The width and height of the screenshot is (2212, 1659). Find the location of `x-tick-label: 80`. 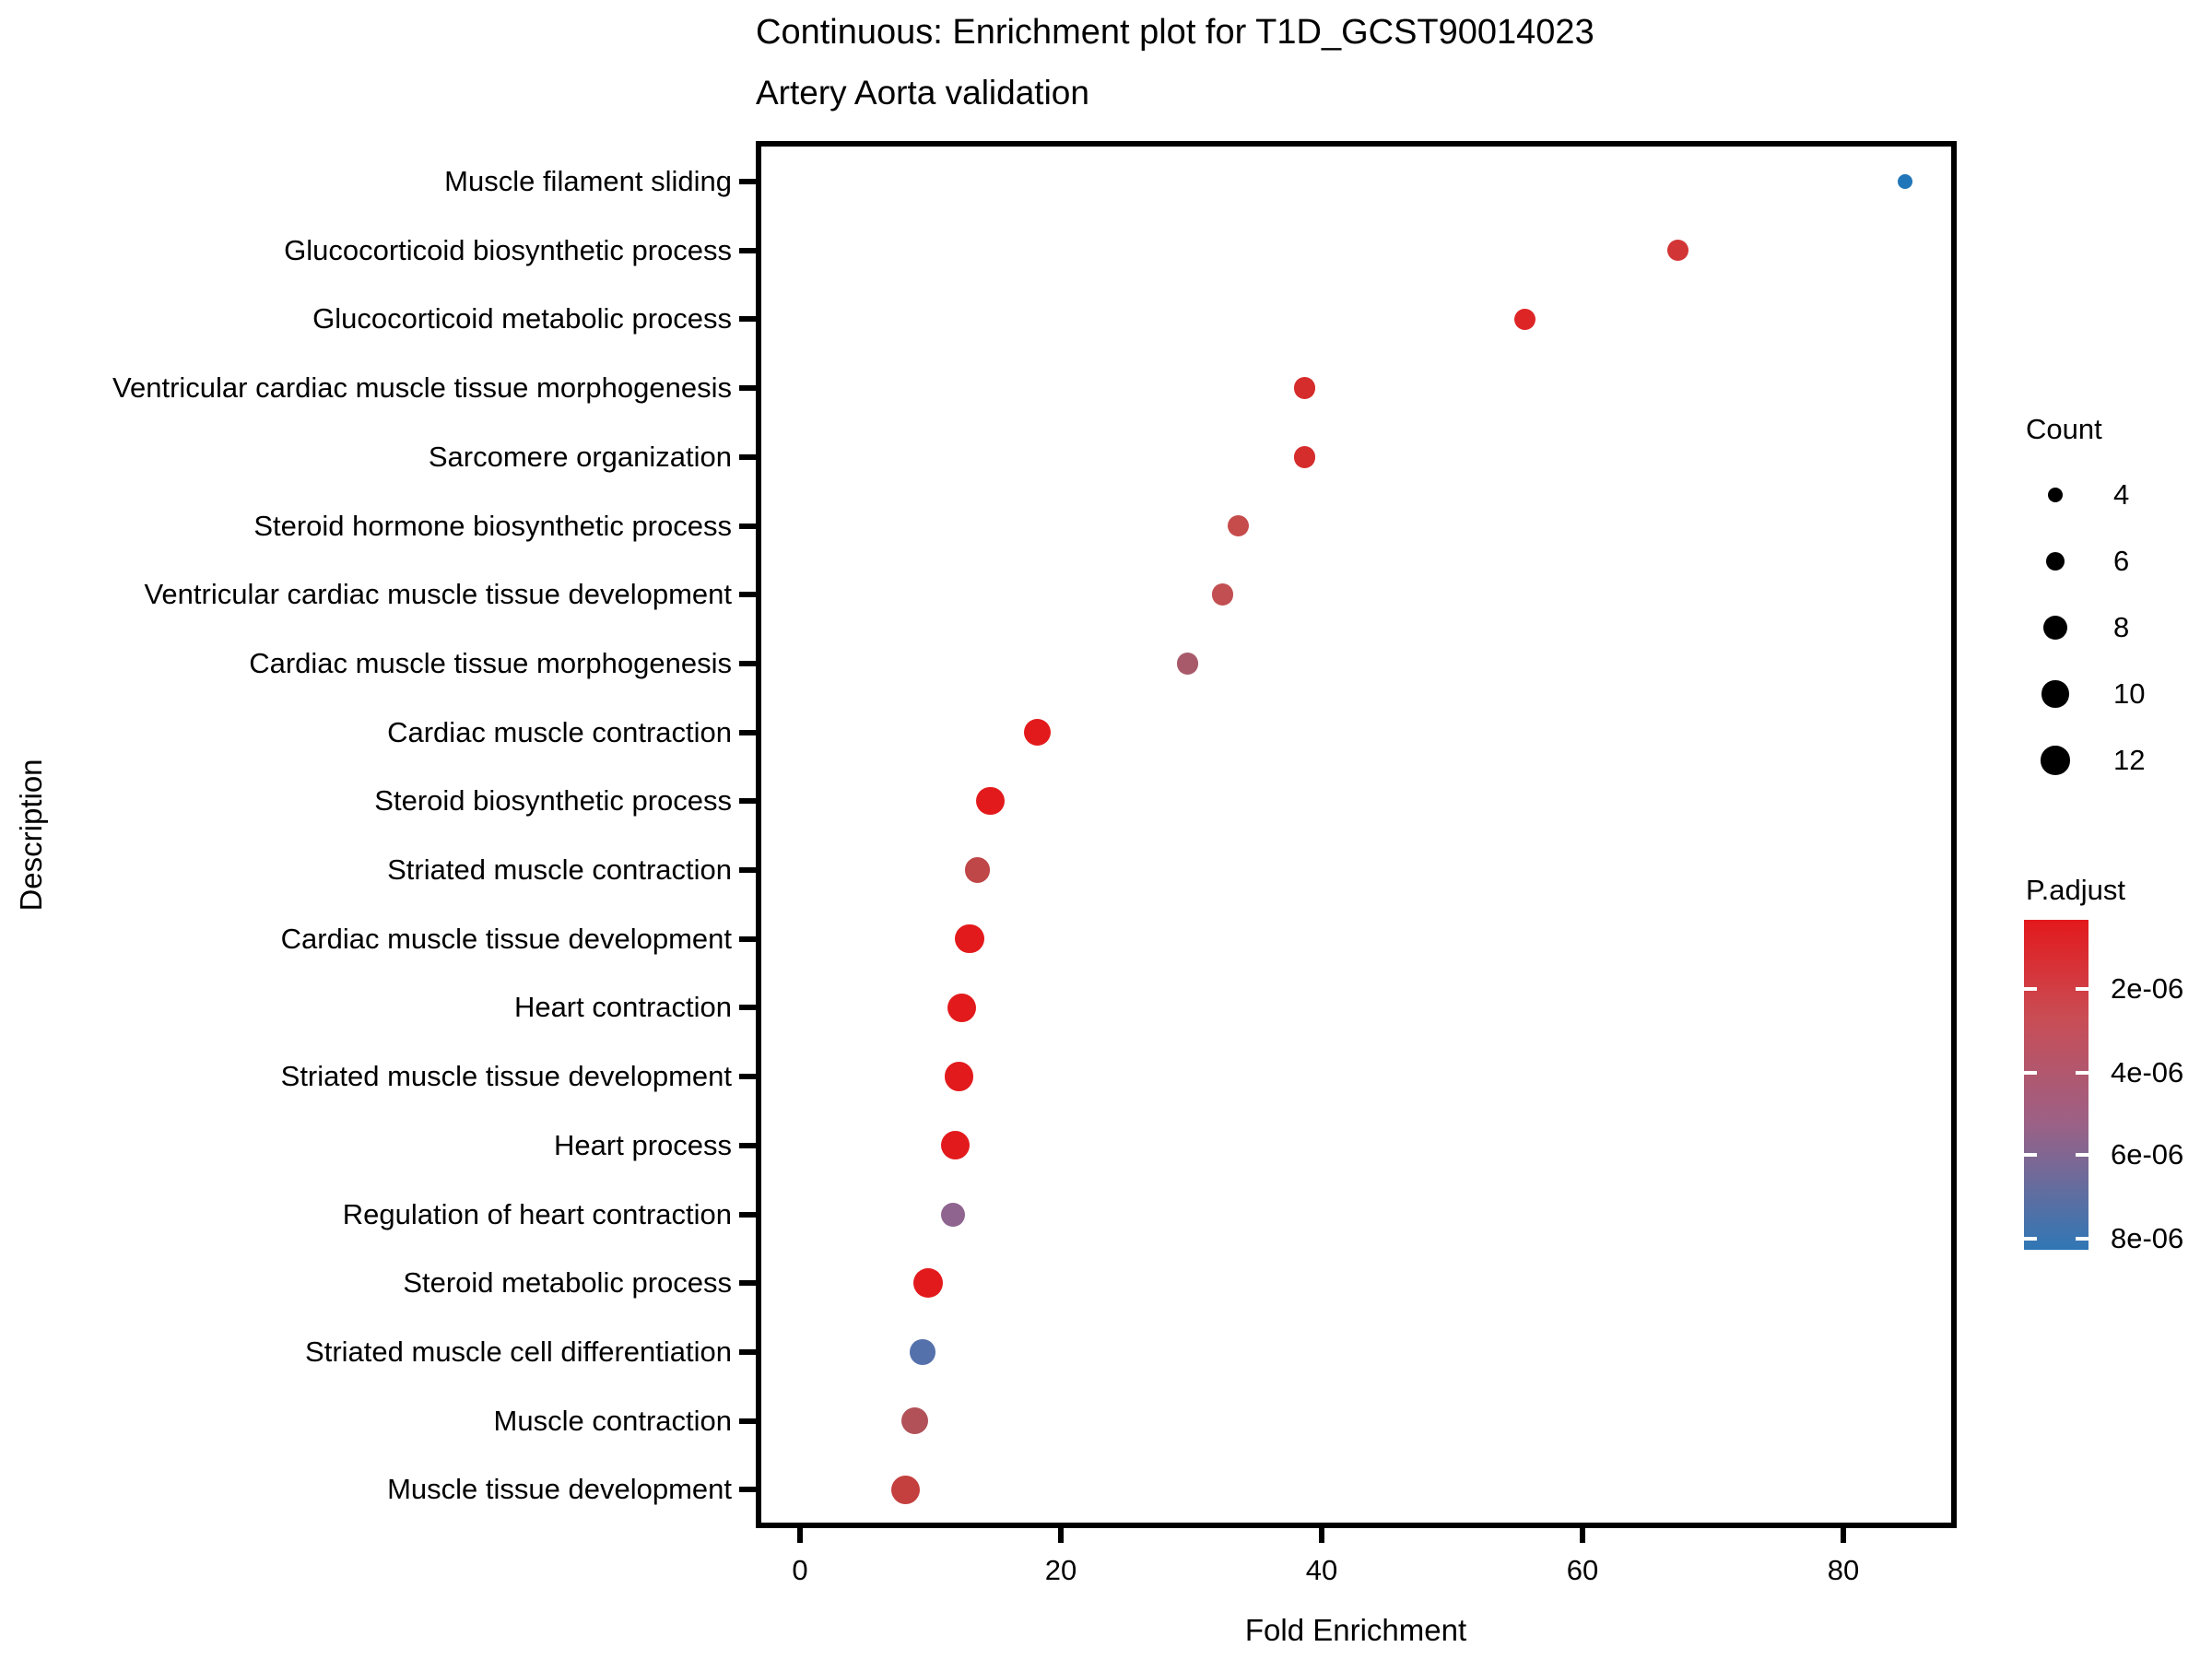

x-tick-label: 80 is located at coordinates (1843, 1570).